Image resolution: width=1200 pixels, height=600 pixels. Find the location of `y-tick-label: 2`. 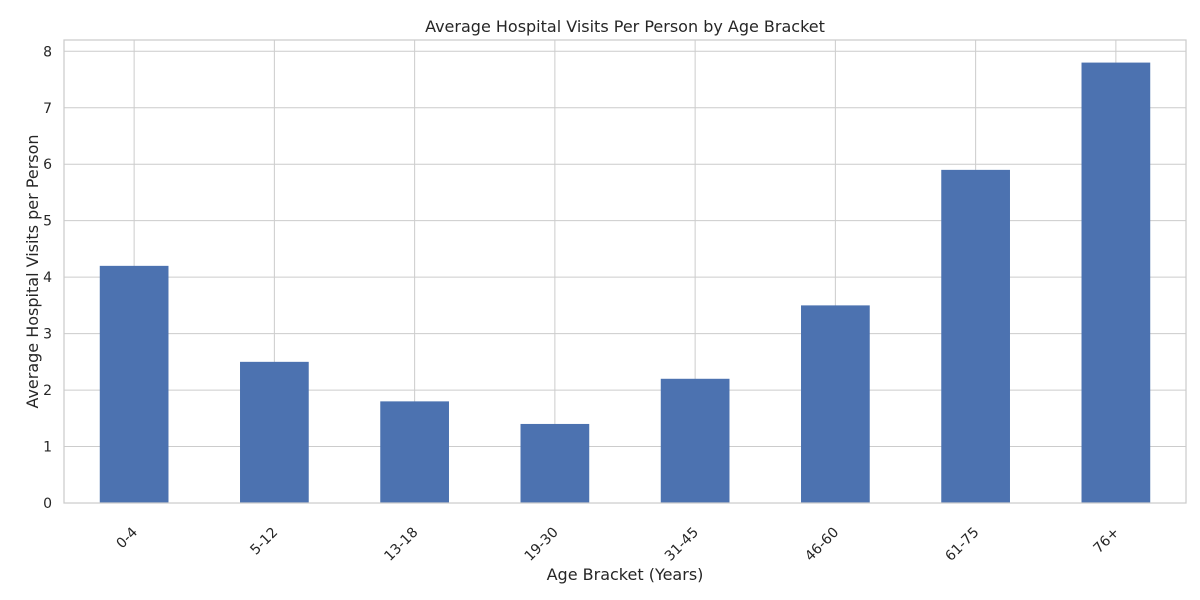

y-tick-label: 2 is located at coordinates (47, 391).